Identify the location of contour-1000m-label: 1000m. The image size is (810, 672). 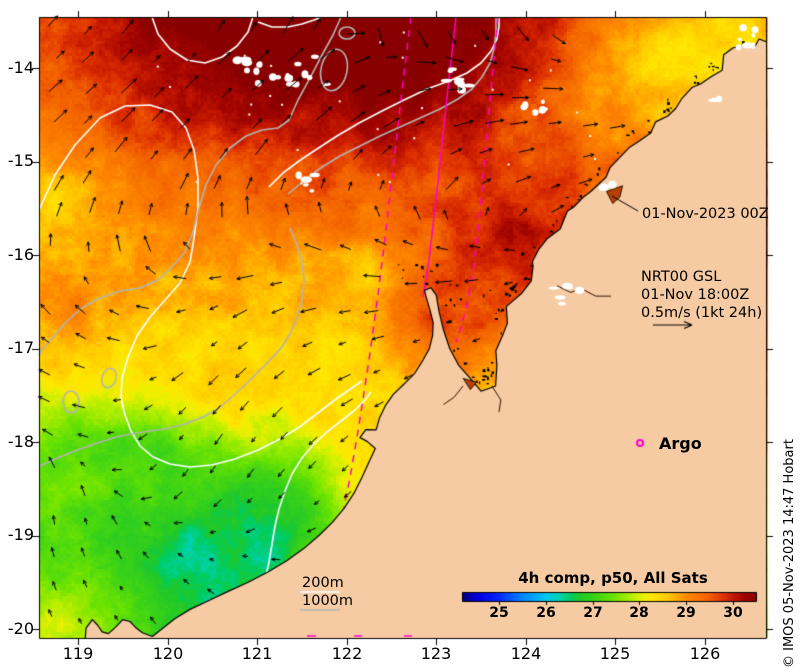
(328, 601).